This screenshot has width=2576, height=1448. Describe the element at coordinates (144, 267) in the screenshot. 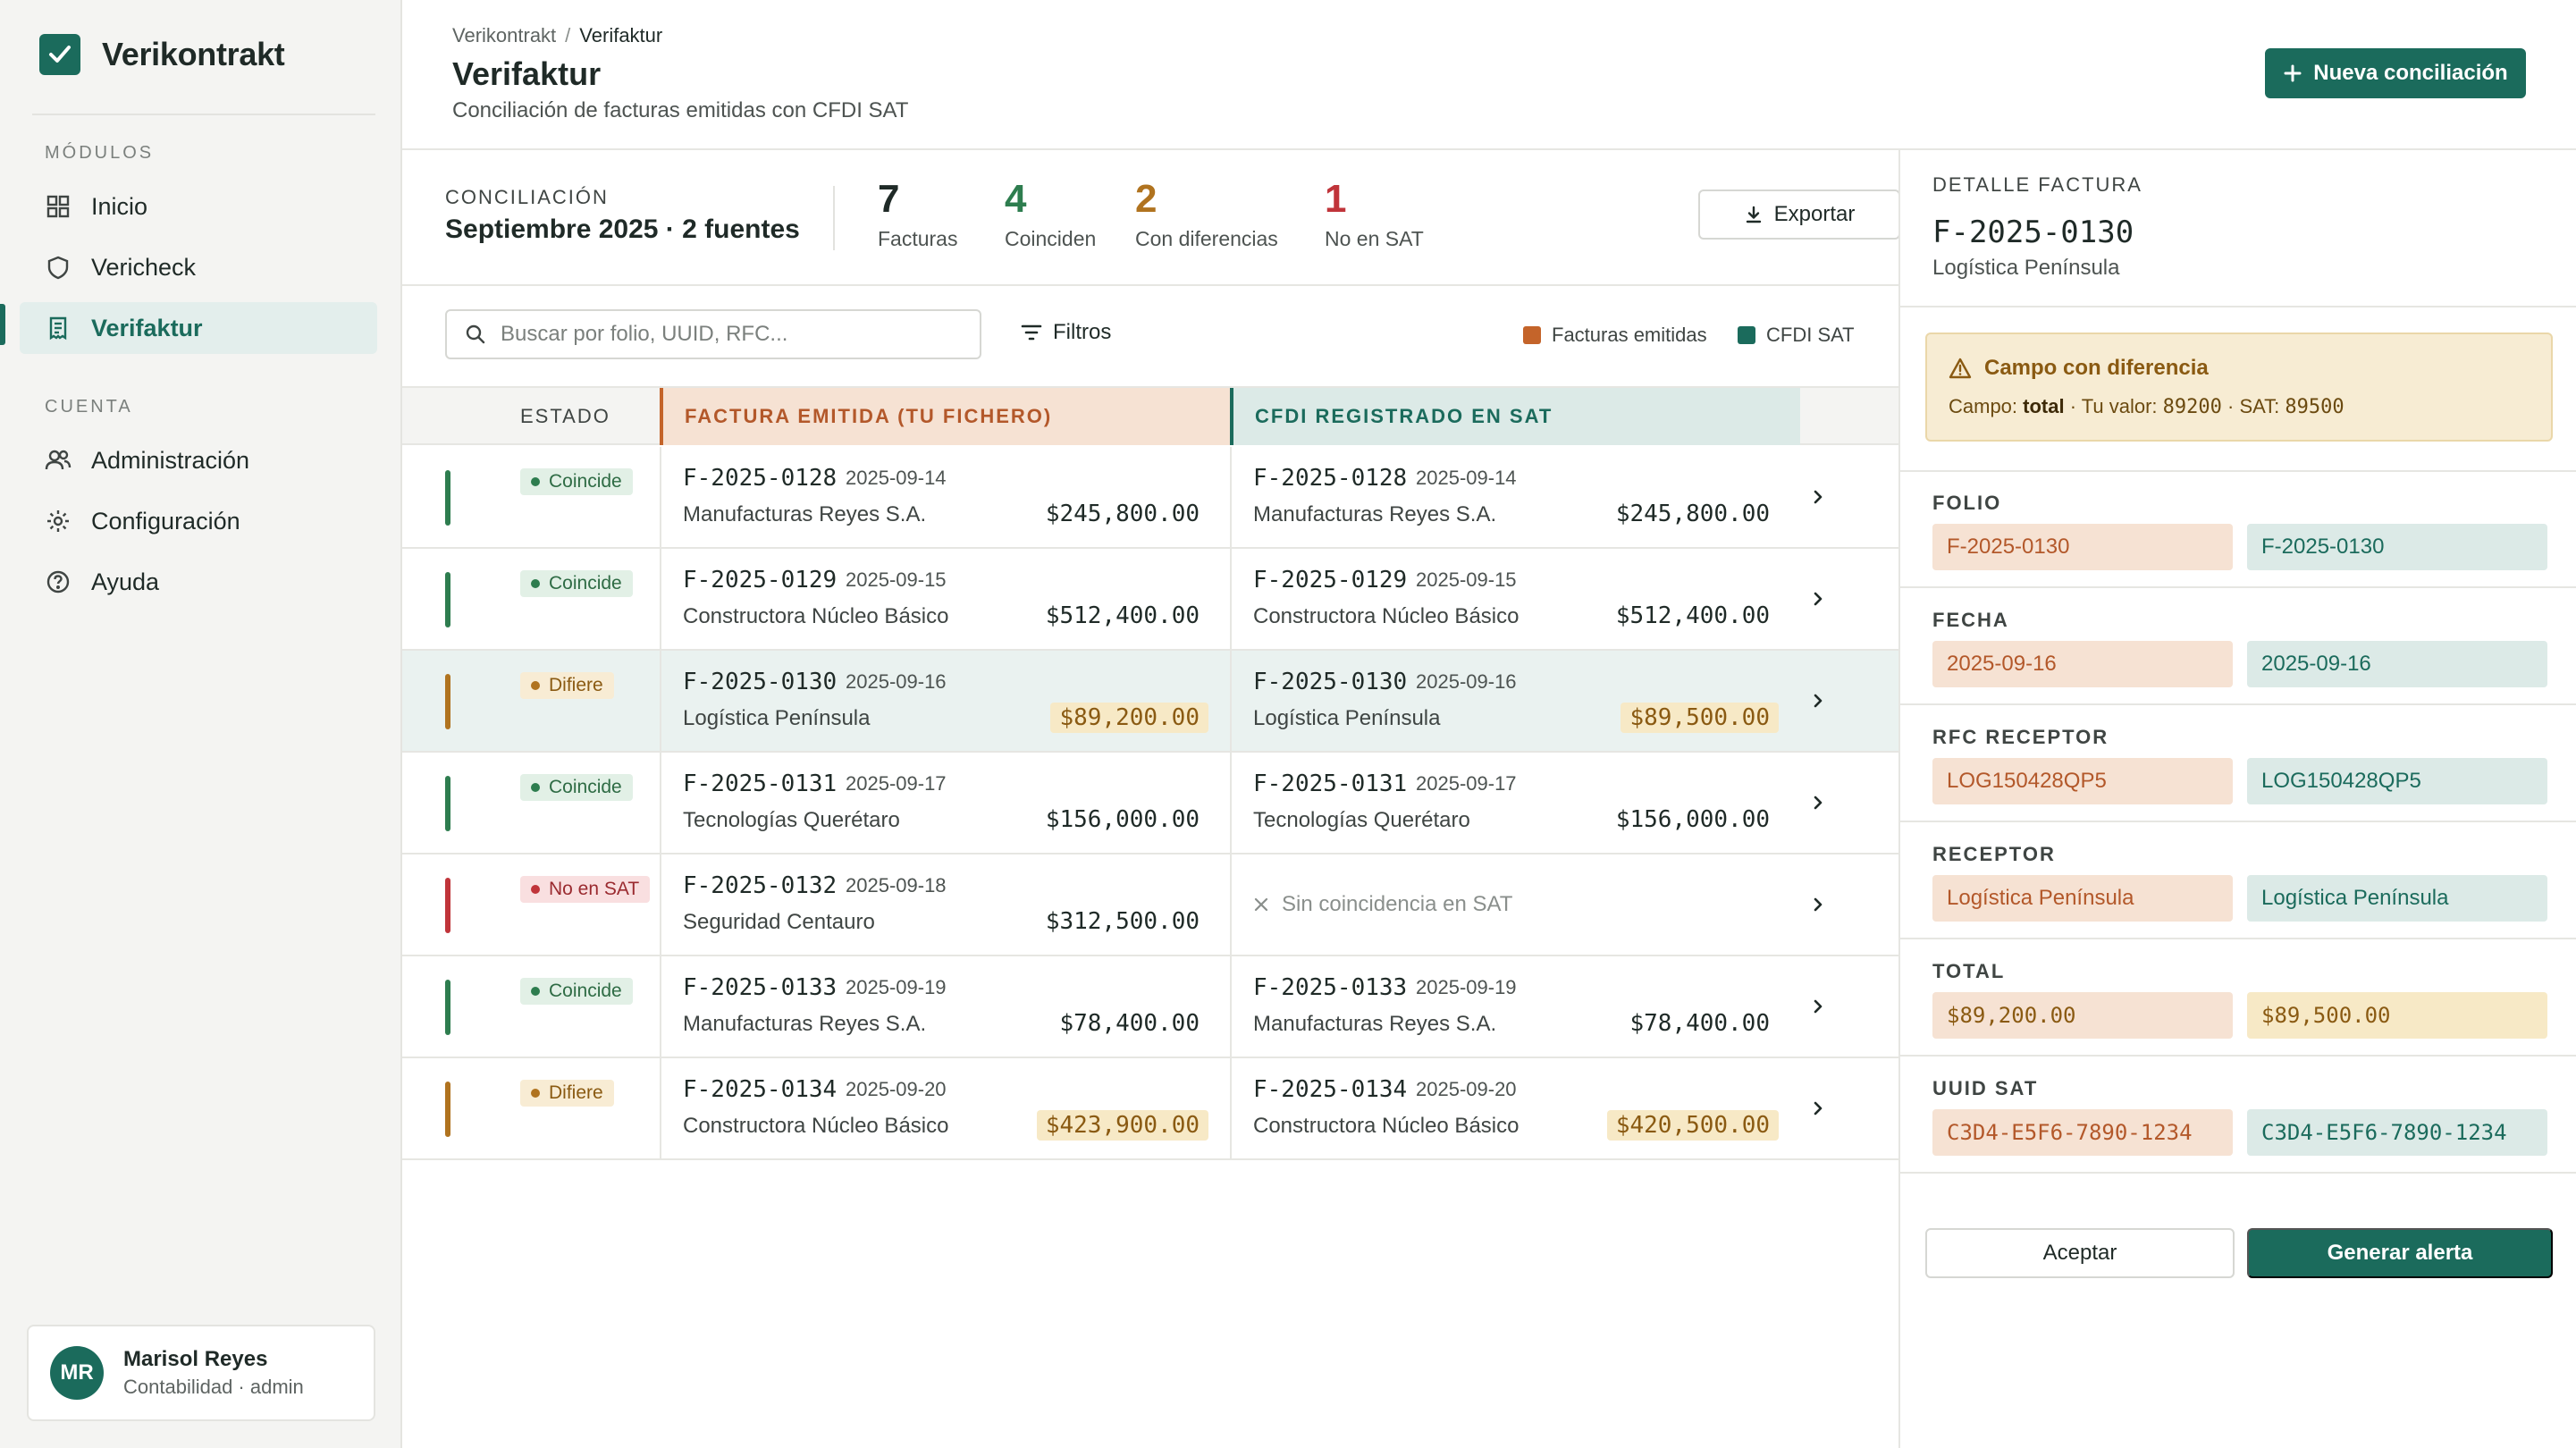

I see `sidebar-item-label: Vericheck` at that location.